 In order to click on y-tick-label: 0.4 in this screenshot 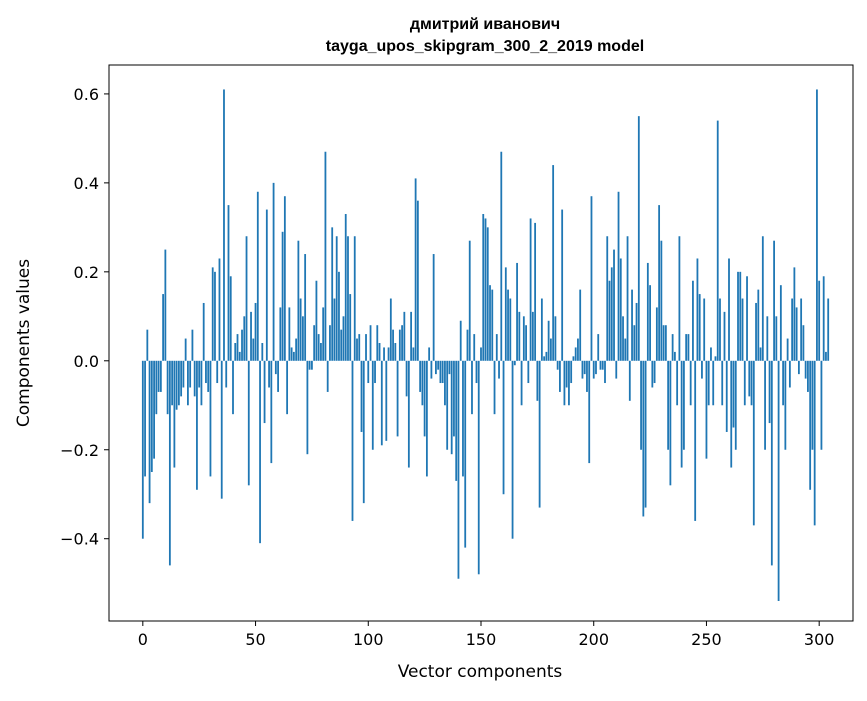, I will do `click(86, 183)`.